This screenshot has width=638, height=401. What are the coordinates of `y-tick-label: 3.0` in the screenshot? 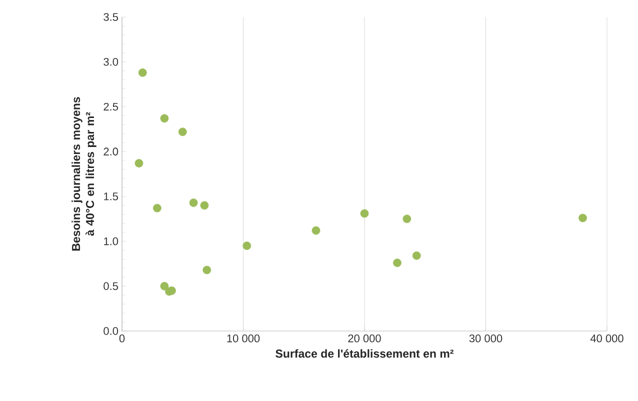 It's located at (111, 62).